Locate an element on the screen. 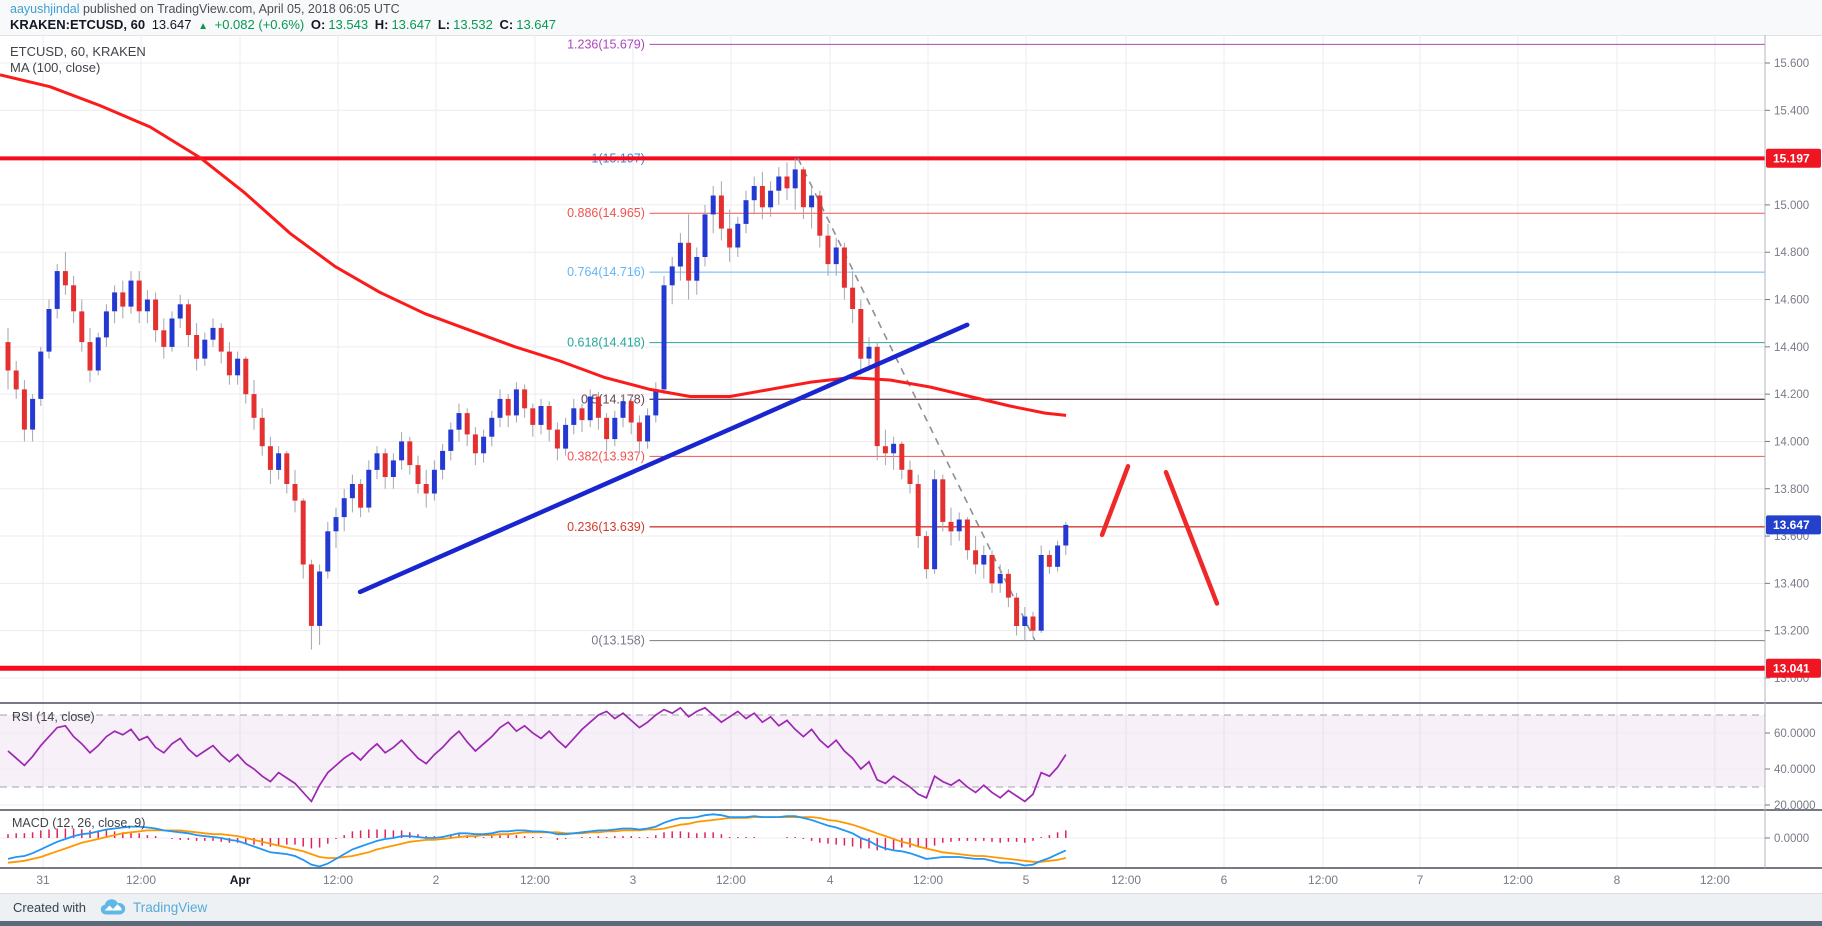 This screenshot has height=926, width=1822. tradingview-brand-link: TradingView is located at coordinates (170, 907).